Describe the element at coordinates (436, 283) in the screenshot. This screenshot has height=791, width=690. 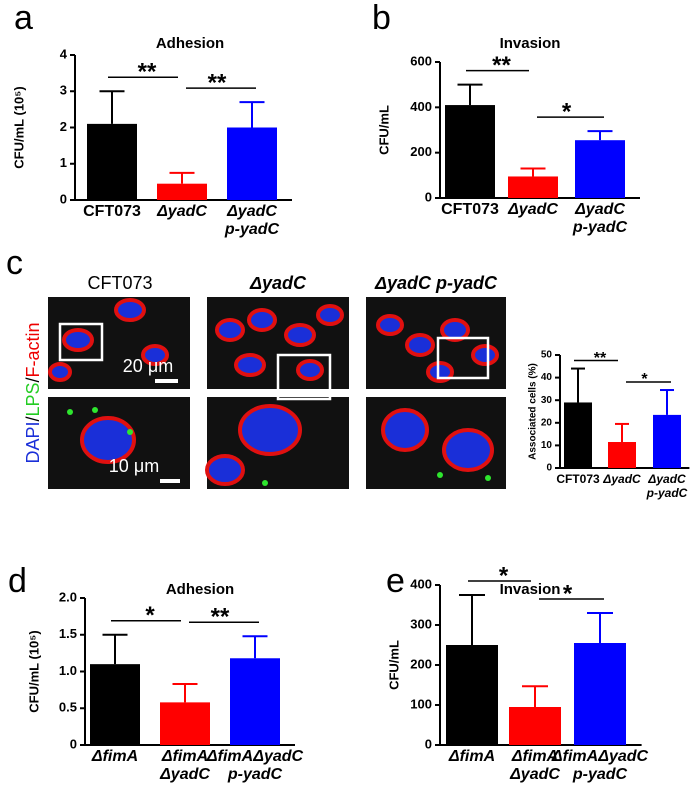
I see `column-label: ΔyadC p-yadC` at that location.